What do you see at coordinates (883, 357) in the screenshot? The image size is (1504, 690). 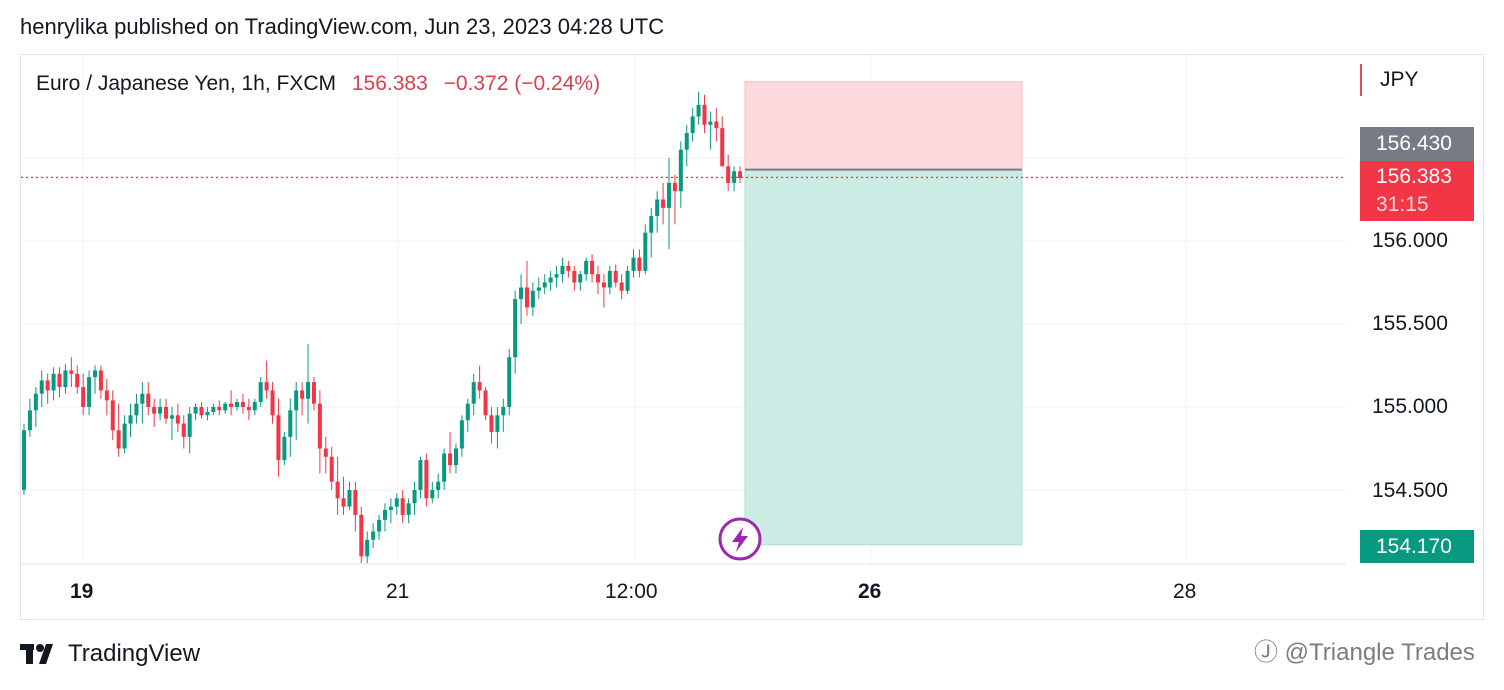 I see `take-profit-zone` at bounding box center [883, 357].